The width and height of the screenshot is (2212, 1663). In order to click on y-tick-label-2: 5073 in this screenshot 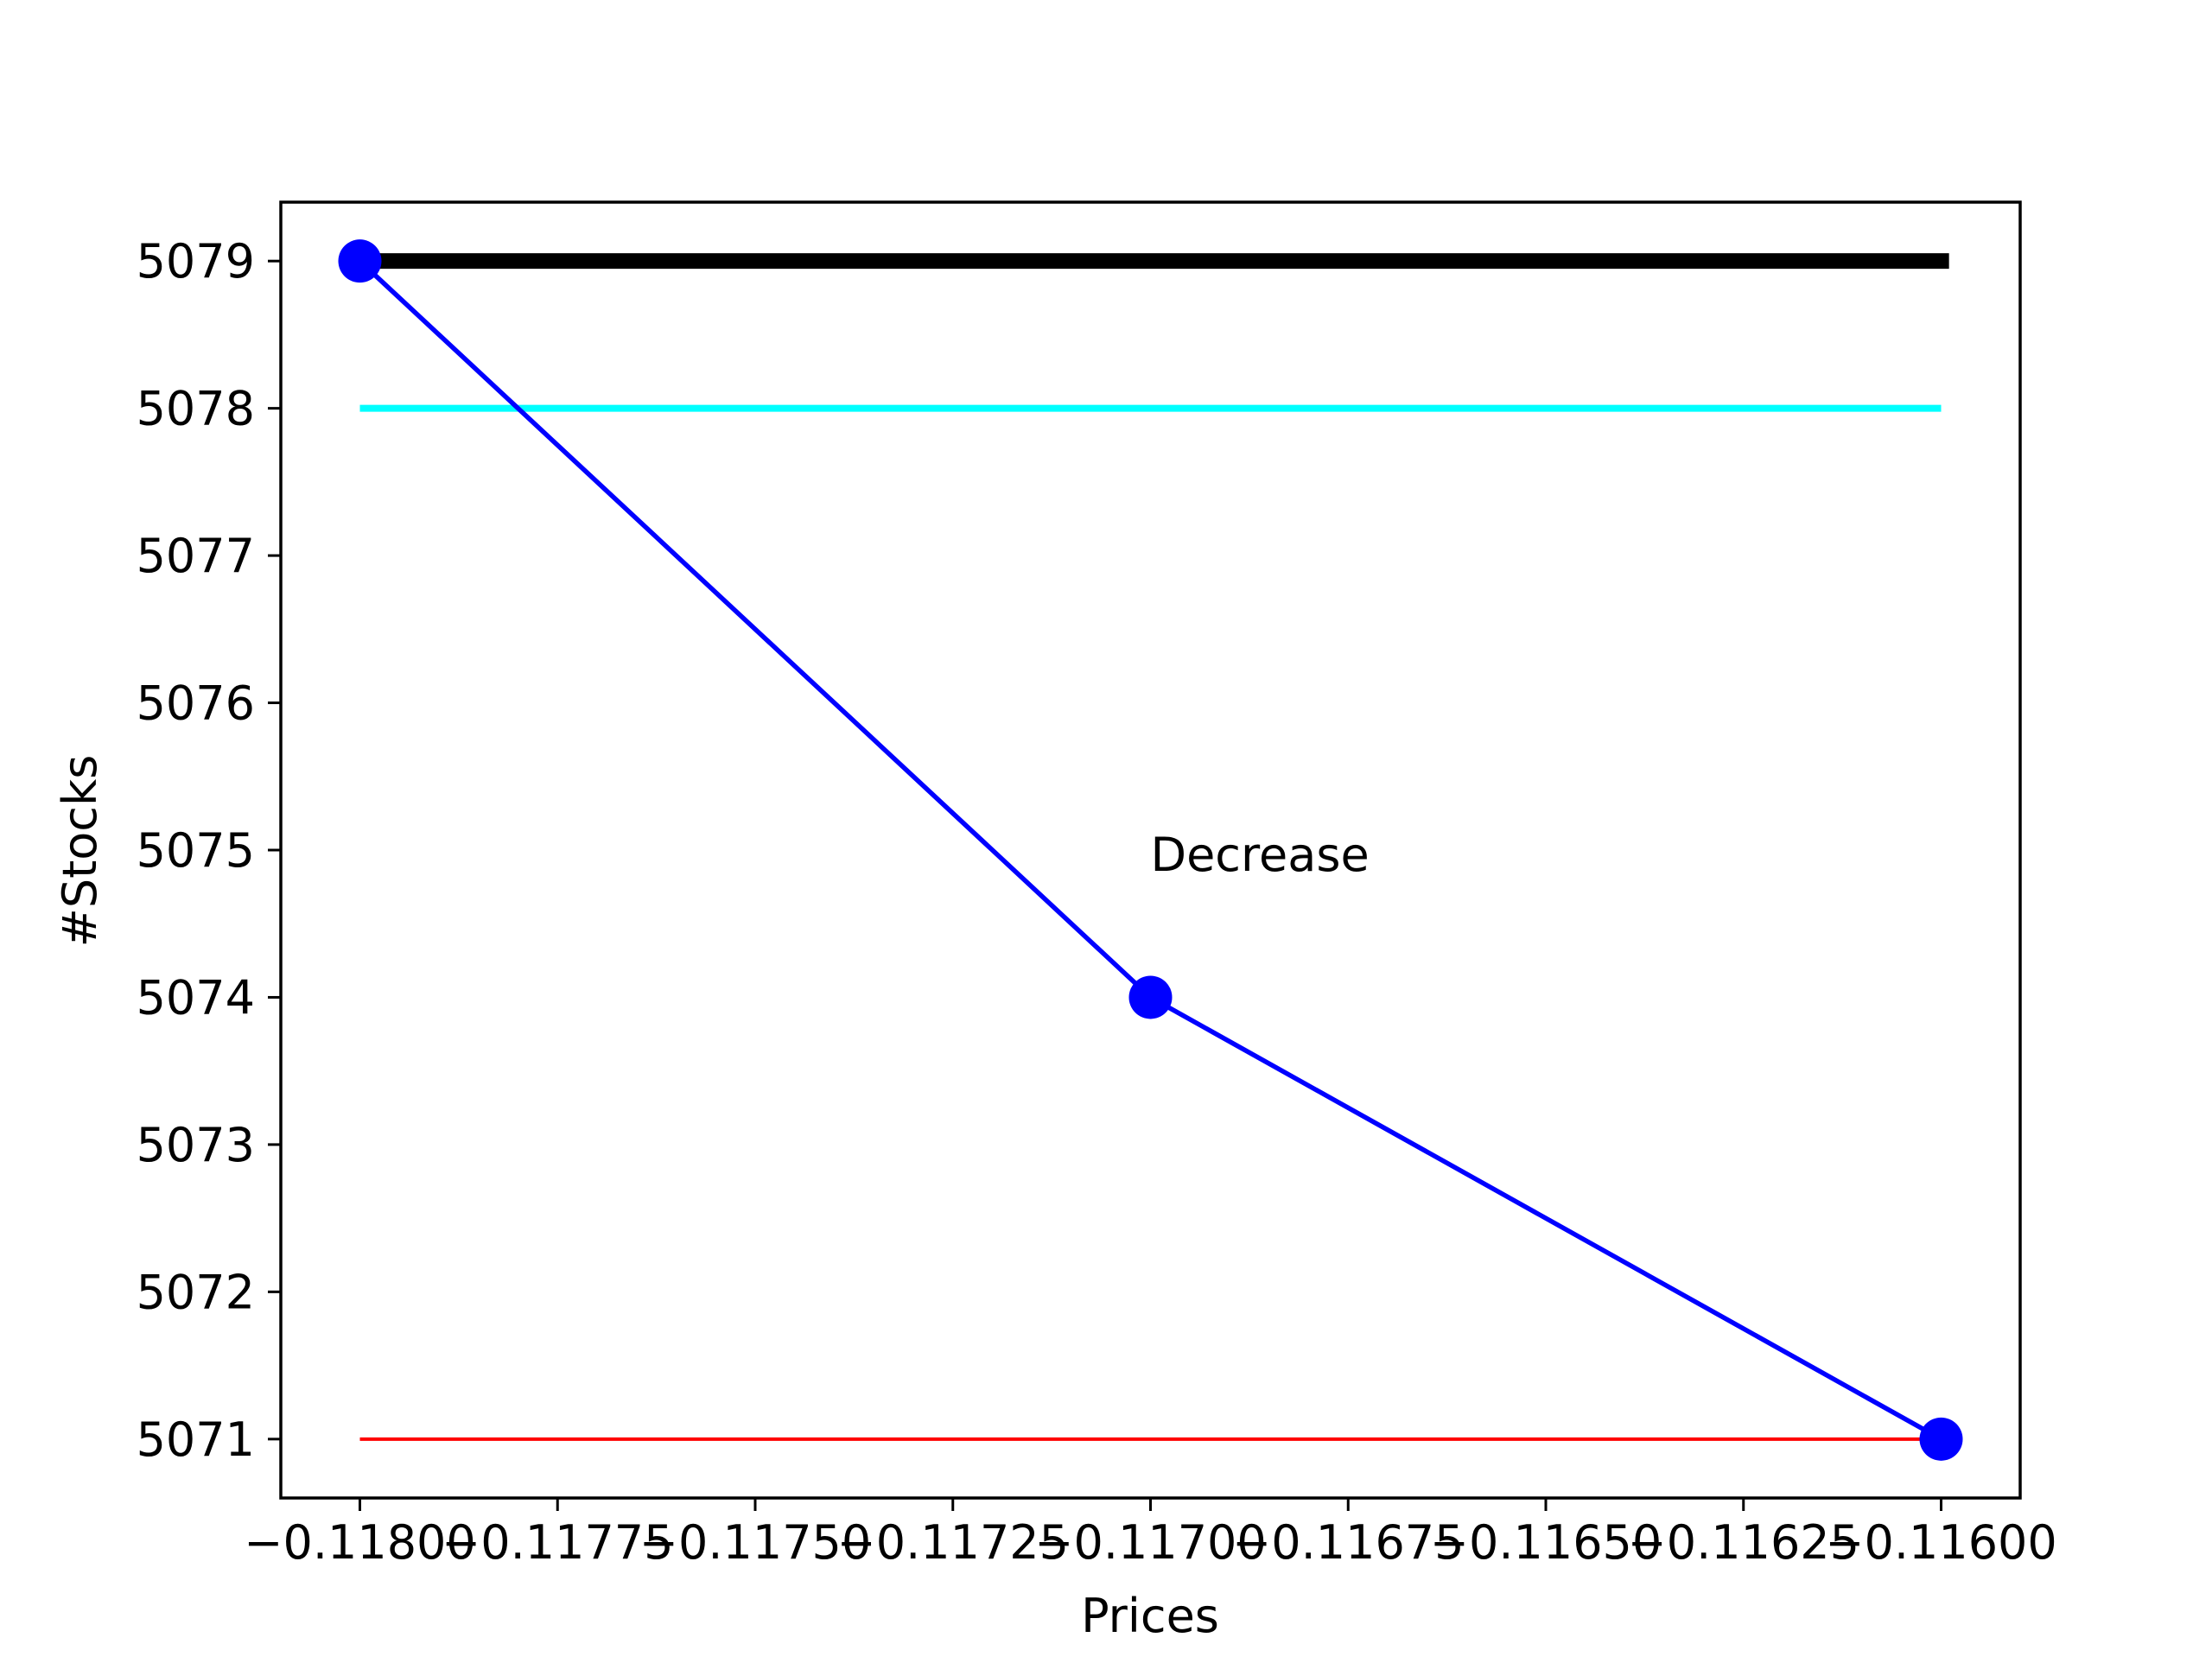, I will do `click(196, 1145)`.